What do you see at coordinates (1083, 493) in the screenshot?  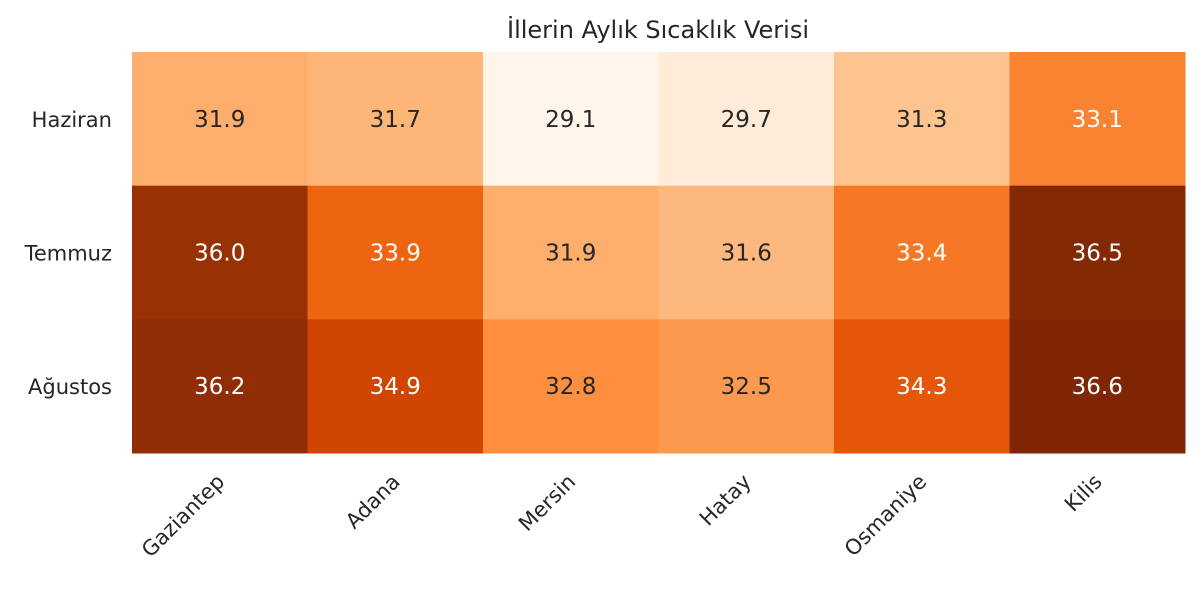 I see `x-tick-label: Kilis` at bounding box center [1083, 493].